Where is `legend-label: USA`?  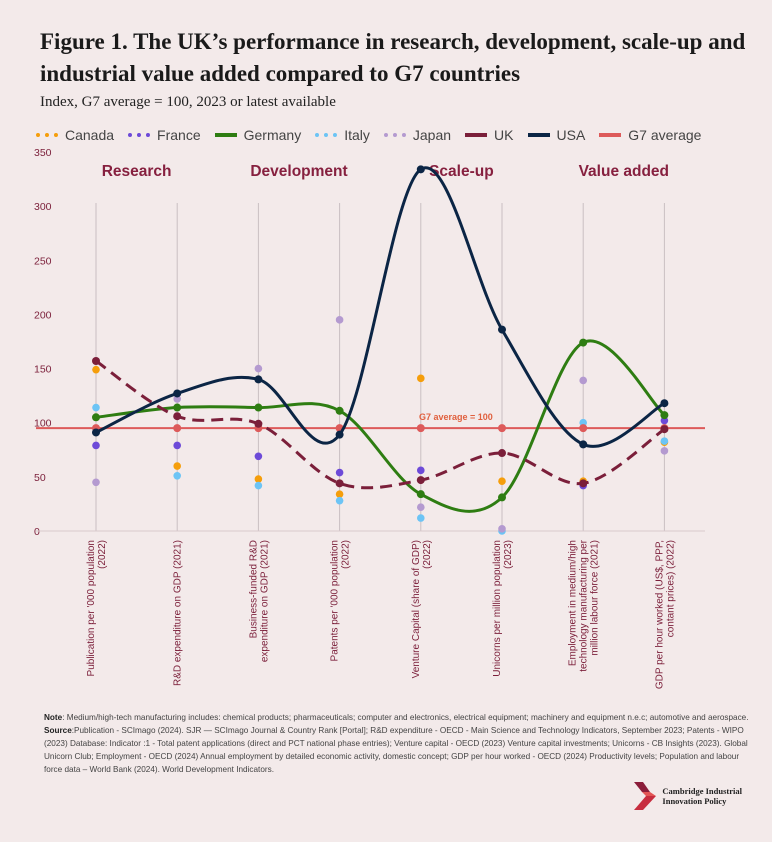 legend-label: USA is located at coordinates (571, 135).